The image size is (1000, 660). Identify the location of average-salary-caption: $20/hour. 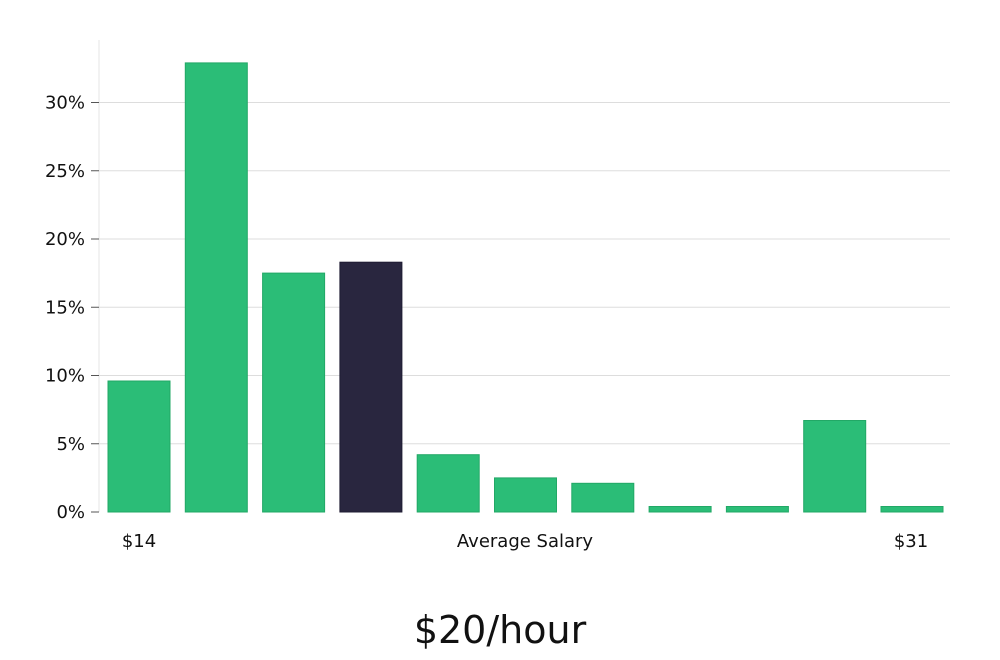
(500, 630).